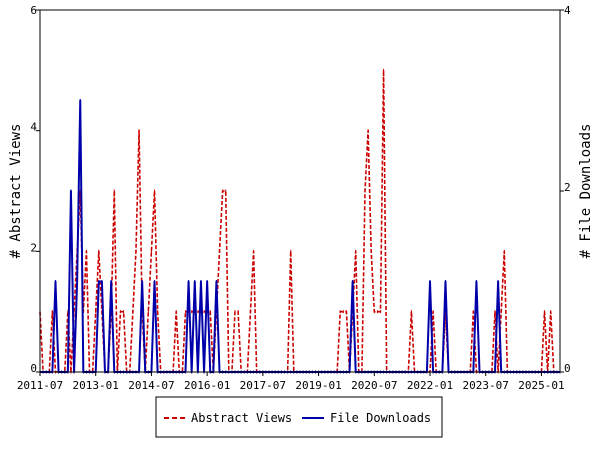  I want to click on legend-label-abstract-views: Abstract Views, so click(241, 418).